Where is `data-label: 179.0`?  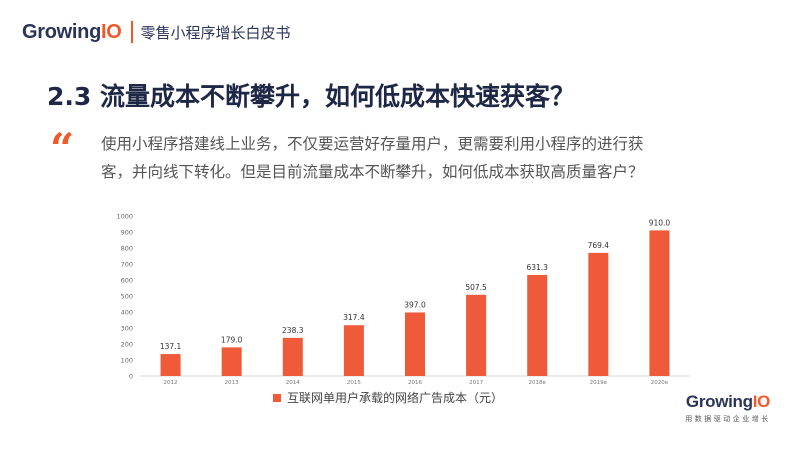
data-label: 179.0 is located at coordinates (232, 339).